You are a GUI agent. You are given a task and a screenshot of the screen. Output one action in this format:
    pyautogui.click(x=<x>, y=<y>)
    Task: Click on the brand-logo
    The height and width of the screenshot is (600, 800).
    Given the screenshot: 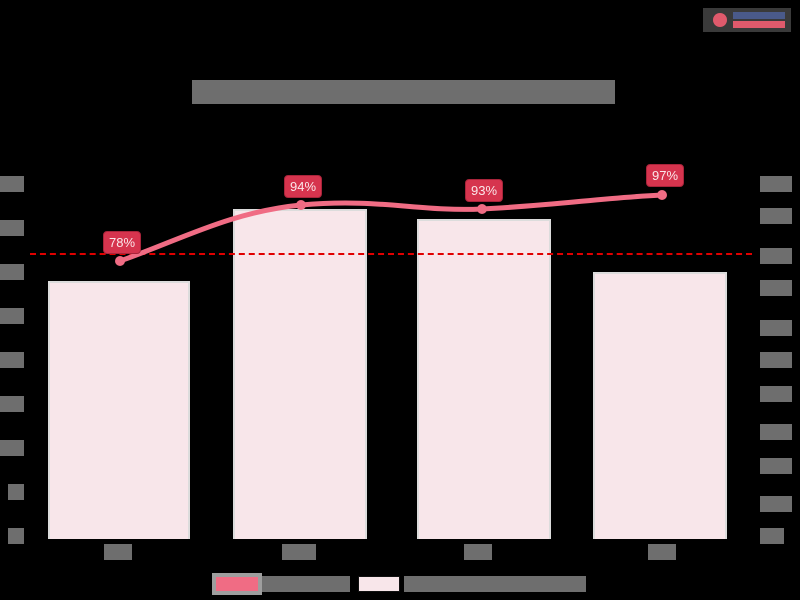 What is the action you would take?
    pyautogui.click(x=747, y=20)
    